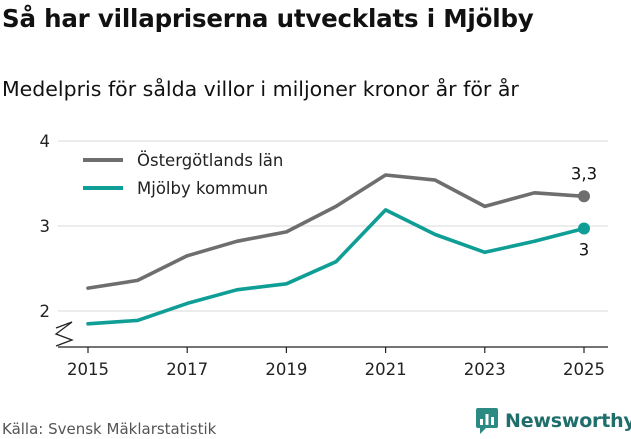 This screenshot has width=631, height=439. What do you see at coordinates (568, 421) in the screenshot?
I see `brand-name: Newsworthy` at bounding box center [568, 421].